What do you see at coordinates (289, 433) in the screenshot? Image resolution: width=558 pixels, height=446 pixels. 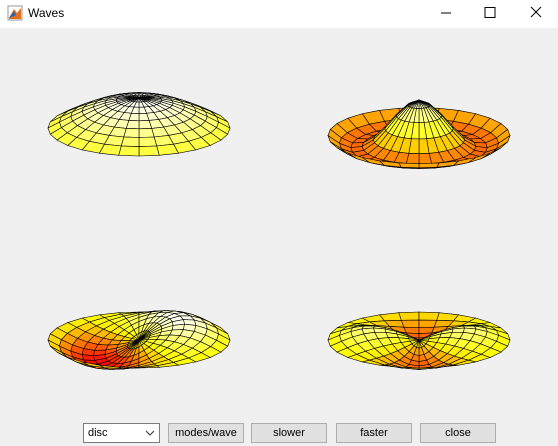 I see `button: slower` at bounding box center [289, 433].